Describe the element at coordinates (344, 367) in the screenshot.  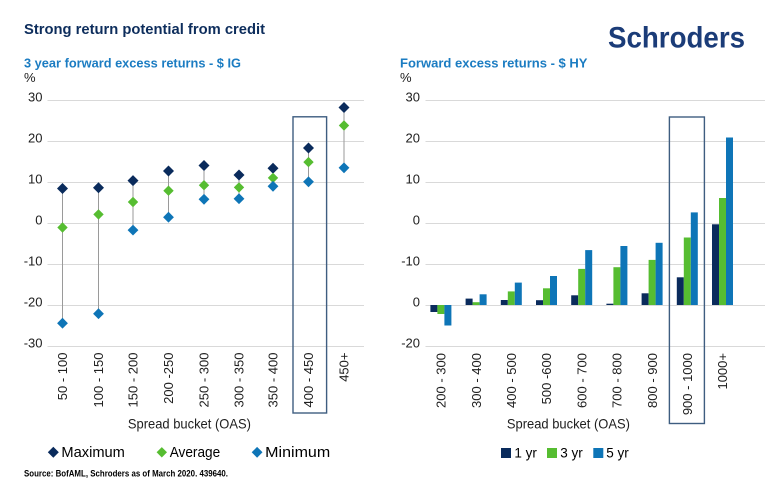
I see `svg-text: 450+` at that location.